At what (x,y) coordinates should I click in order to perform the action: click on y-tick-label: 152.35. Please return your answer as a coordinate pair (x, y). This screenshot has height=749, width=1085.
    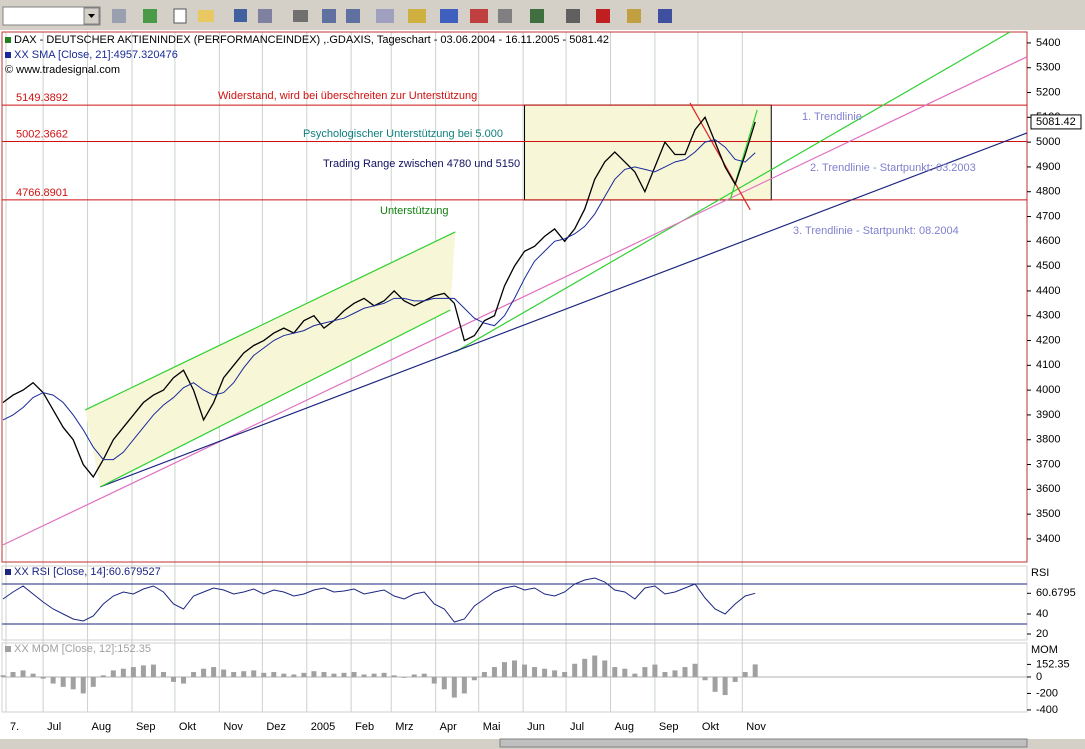
    Looking at the image, I should click on (1053, 664).